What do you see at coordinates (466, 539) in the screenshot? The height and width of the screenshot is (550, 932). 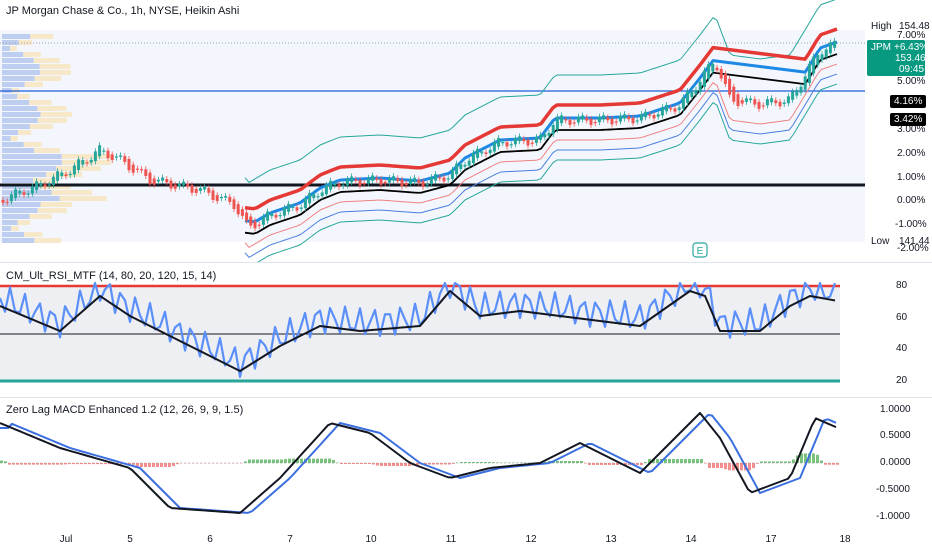 I see `time-axis: Jul 5 6 7 10 11 12 13 14 17 18` at bounding box center [466, 539].